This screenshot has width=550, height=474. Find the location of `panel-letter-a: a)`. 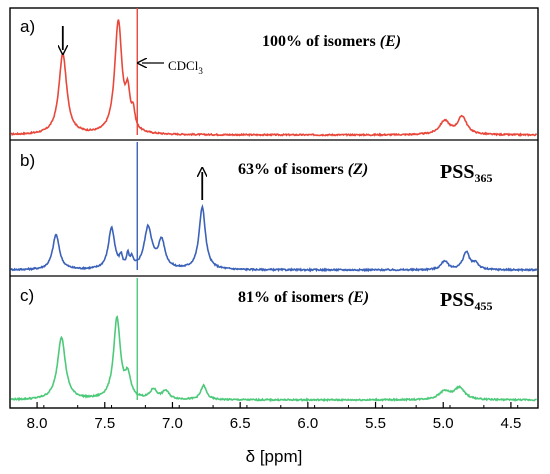

panel-letter-a: a) is located at coordinates (27, 26).